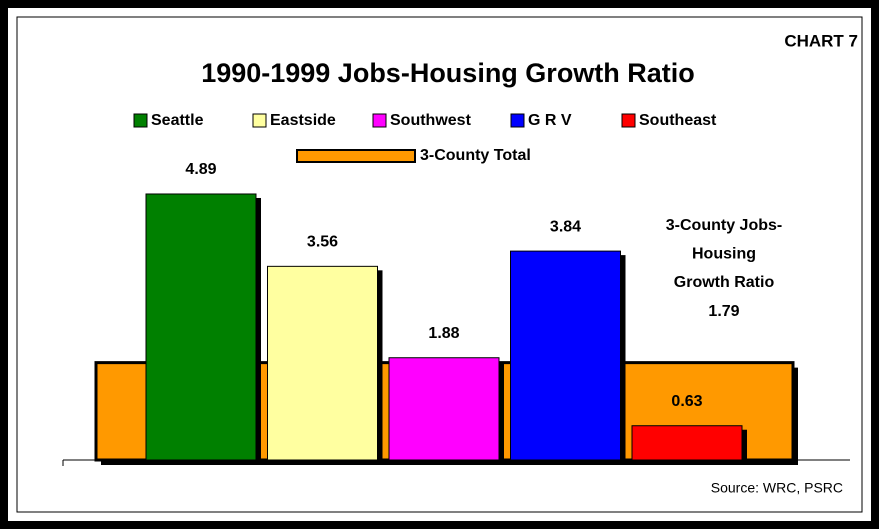 The width and height of the screenshot is (879, 529). I want to click on annotation: Growth Ratio, so click(724, 282).